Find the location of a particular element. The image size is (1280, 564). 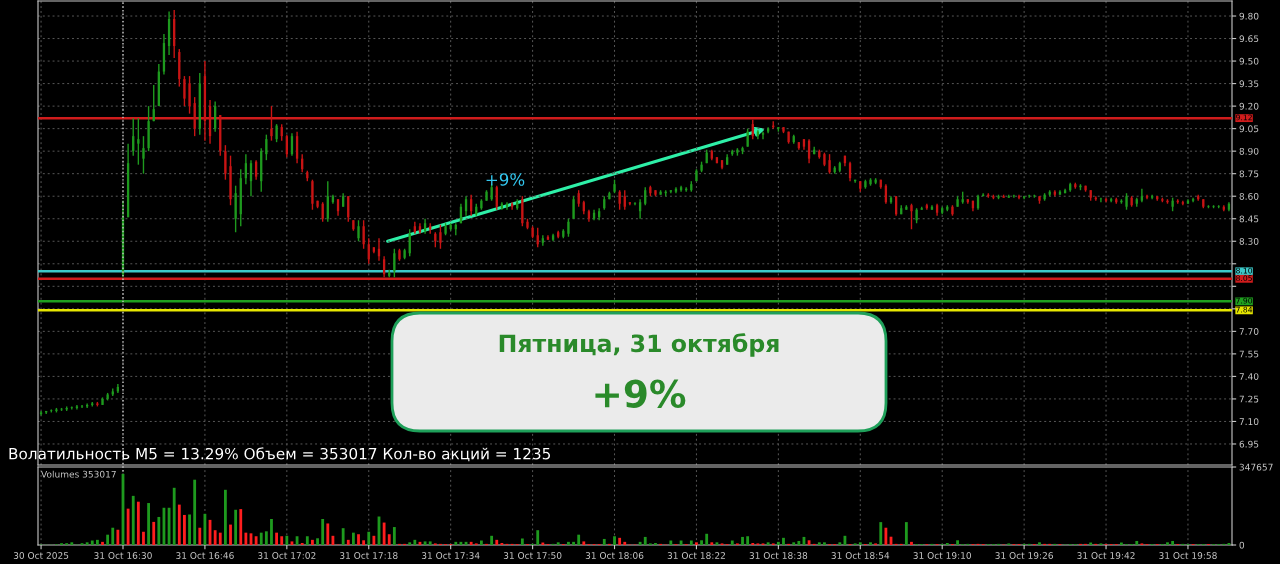

y-tick-label: 9.20 is located at coordinates (1249, 106).